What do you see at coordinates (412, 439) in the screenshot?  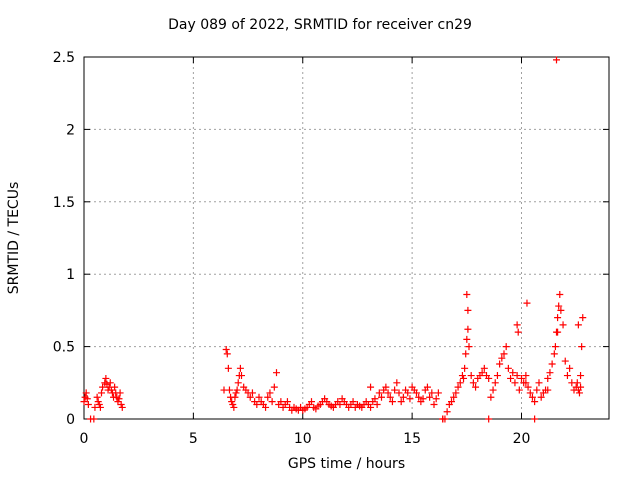 I see `x-tick-label: 15` at bounding box center [412, 439].